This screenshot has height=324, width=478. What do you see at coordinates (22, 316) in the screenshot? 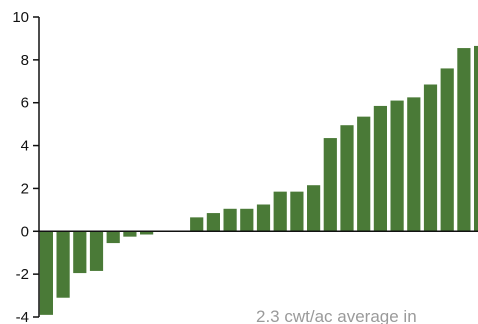
I see `y-tick-label: -4` at bounding box center [22, 316].